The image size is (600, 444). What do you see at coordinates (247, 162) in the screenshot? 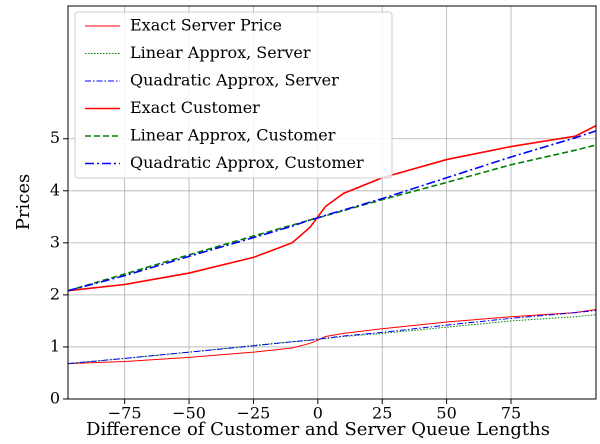
I see `legend-label: Quadratic Approx, Customer` at bounding box center [247, 162].